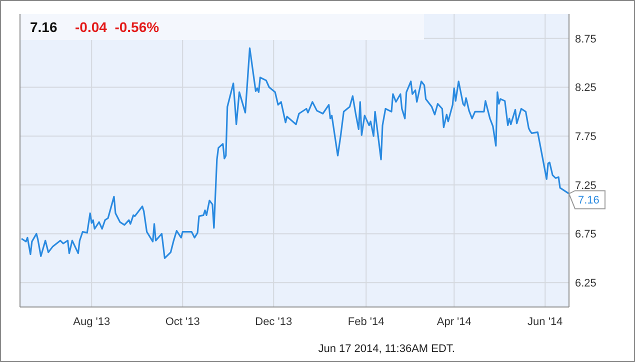 The height and width of the screenshot is (362, 635). I want to click on x-tick-label: Apr '14, so click(454, 322).